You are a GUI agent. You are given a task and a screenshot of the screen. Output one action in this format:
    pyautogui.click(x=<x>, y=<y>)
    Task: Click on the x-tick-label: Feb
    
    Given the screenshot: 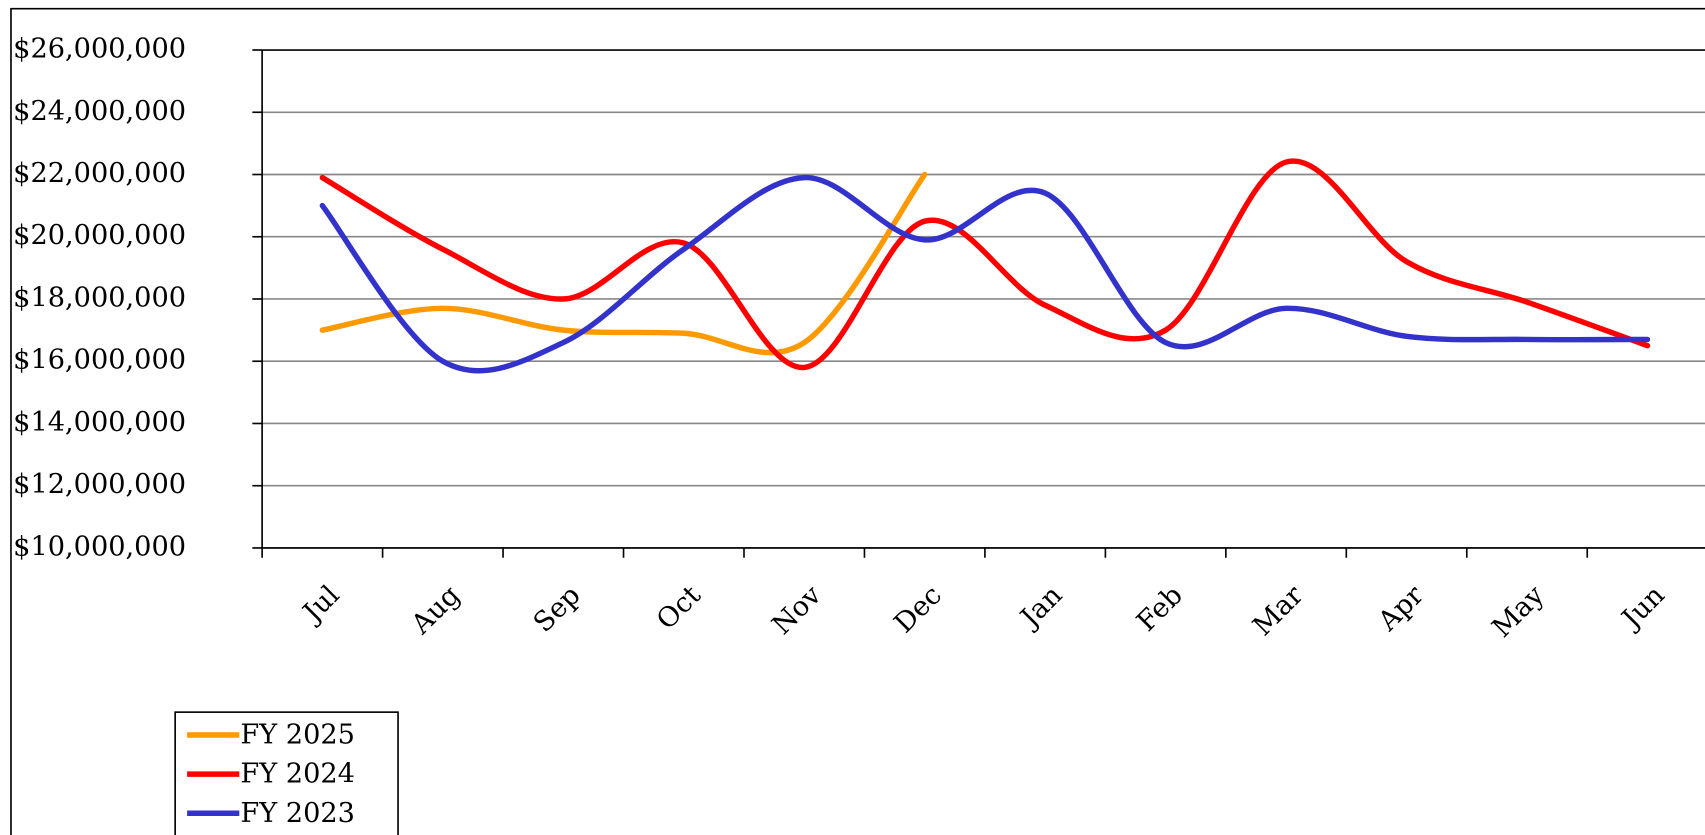 What is the action you would take?
    pyautogui.click(x=1160, y=609)
    